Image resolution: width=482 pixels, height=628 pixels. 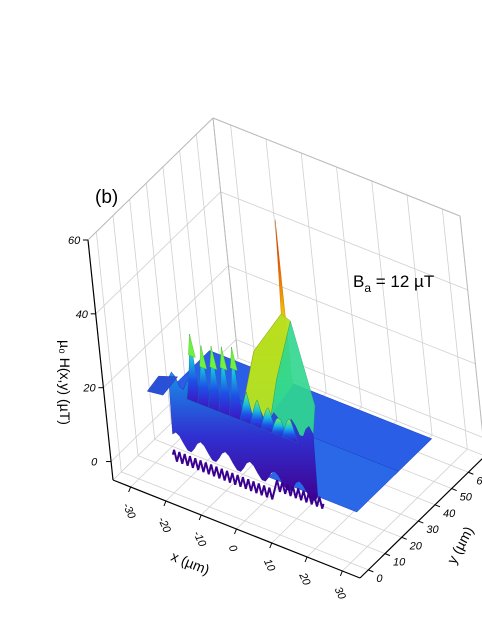 I want to click on annotation-subscript: a, so click(x=367, y=288).